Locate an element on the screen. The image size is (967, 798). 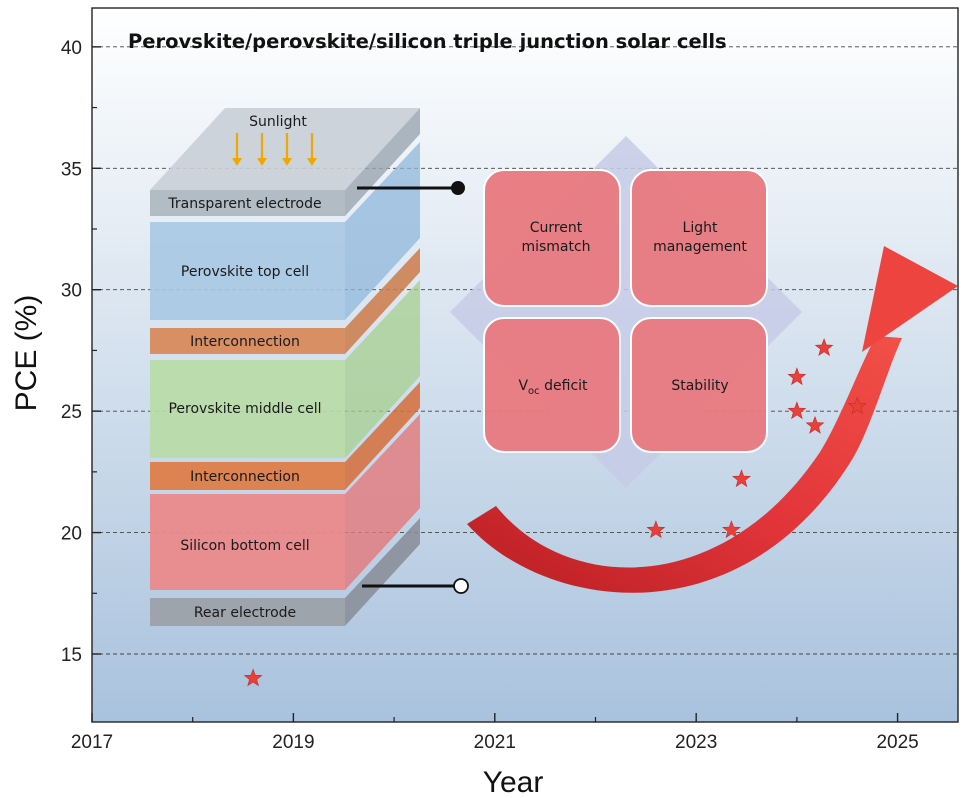
y-tick-label: 25 is located at coordinates (71, 412).